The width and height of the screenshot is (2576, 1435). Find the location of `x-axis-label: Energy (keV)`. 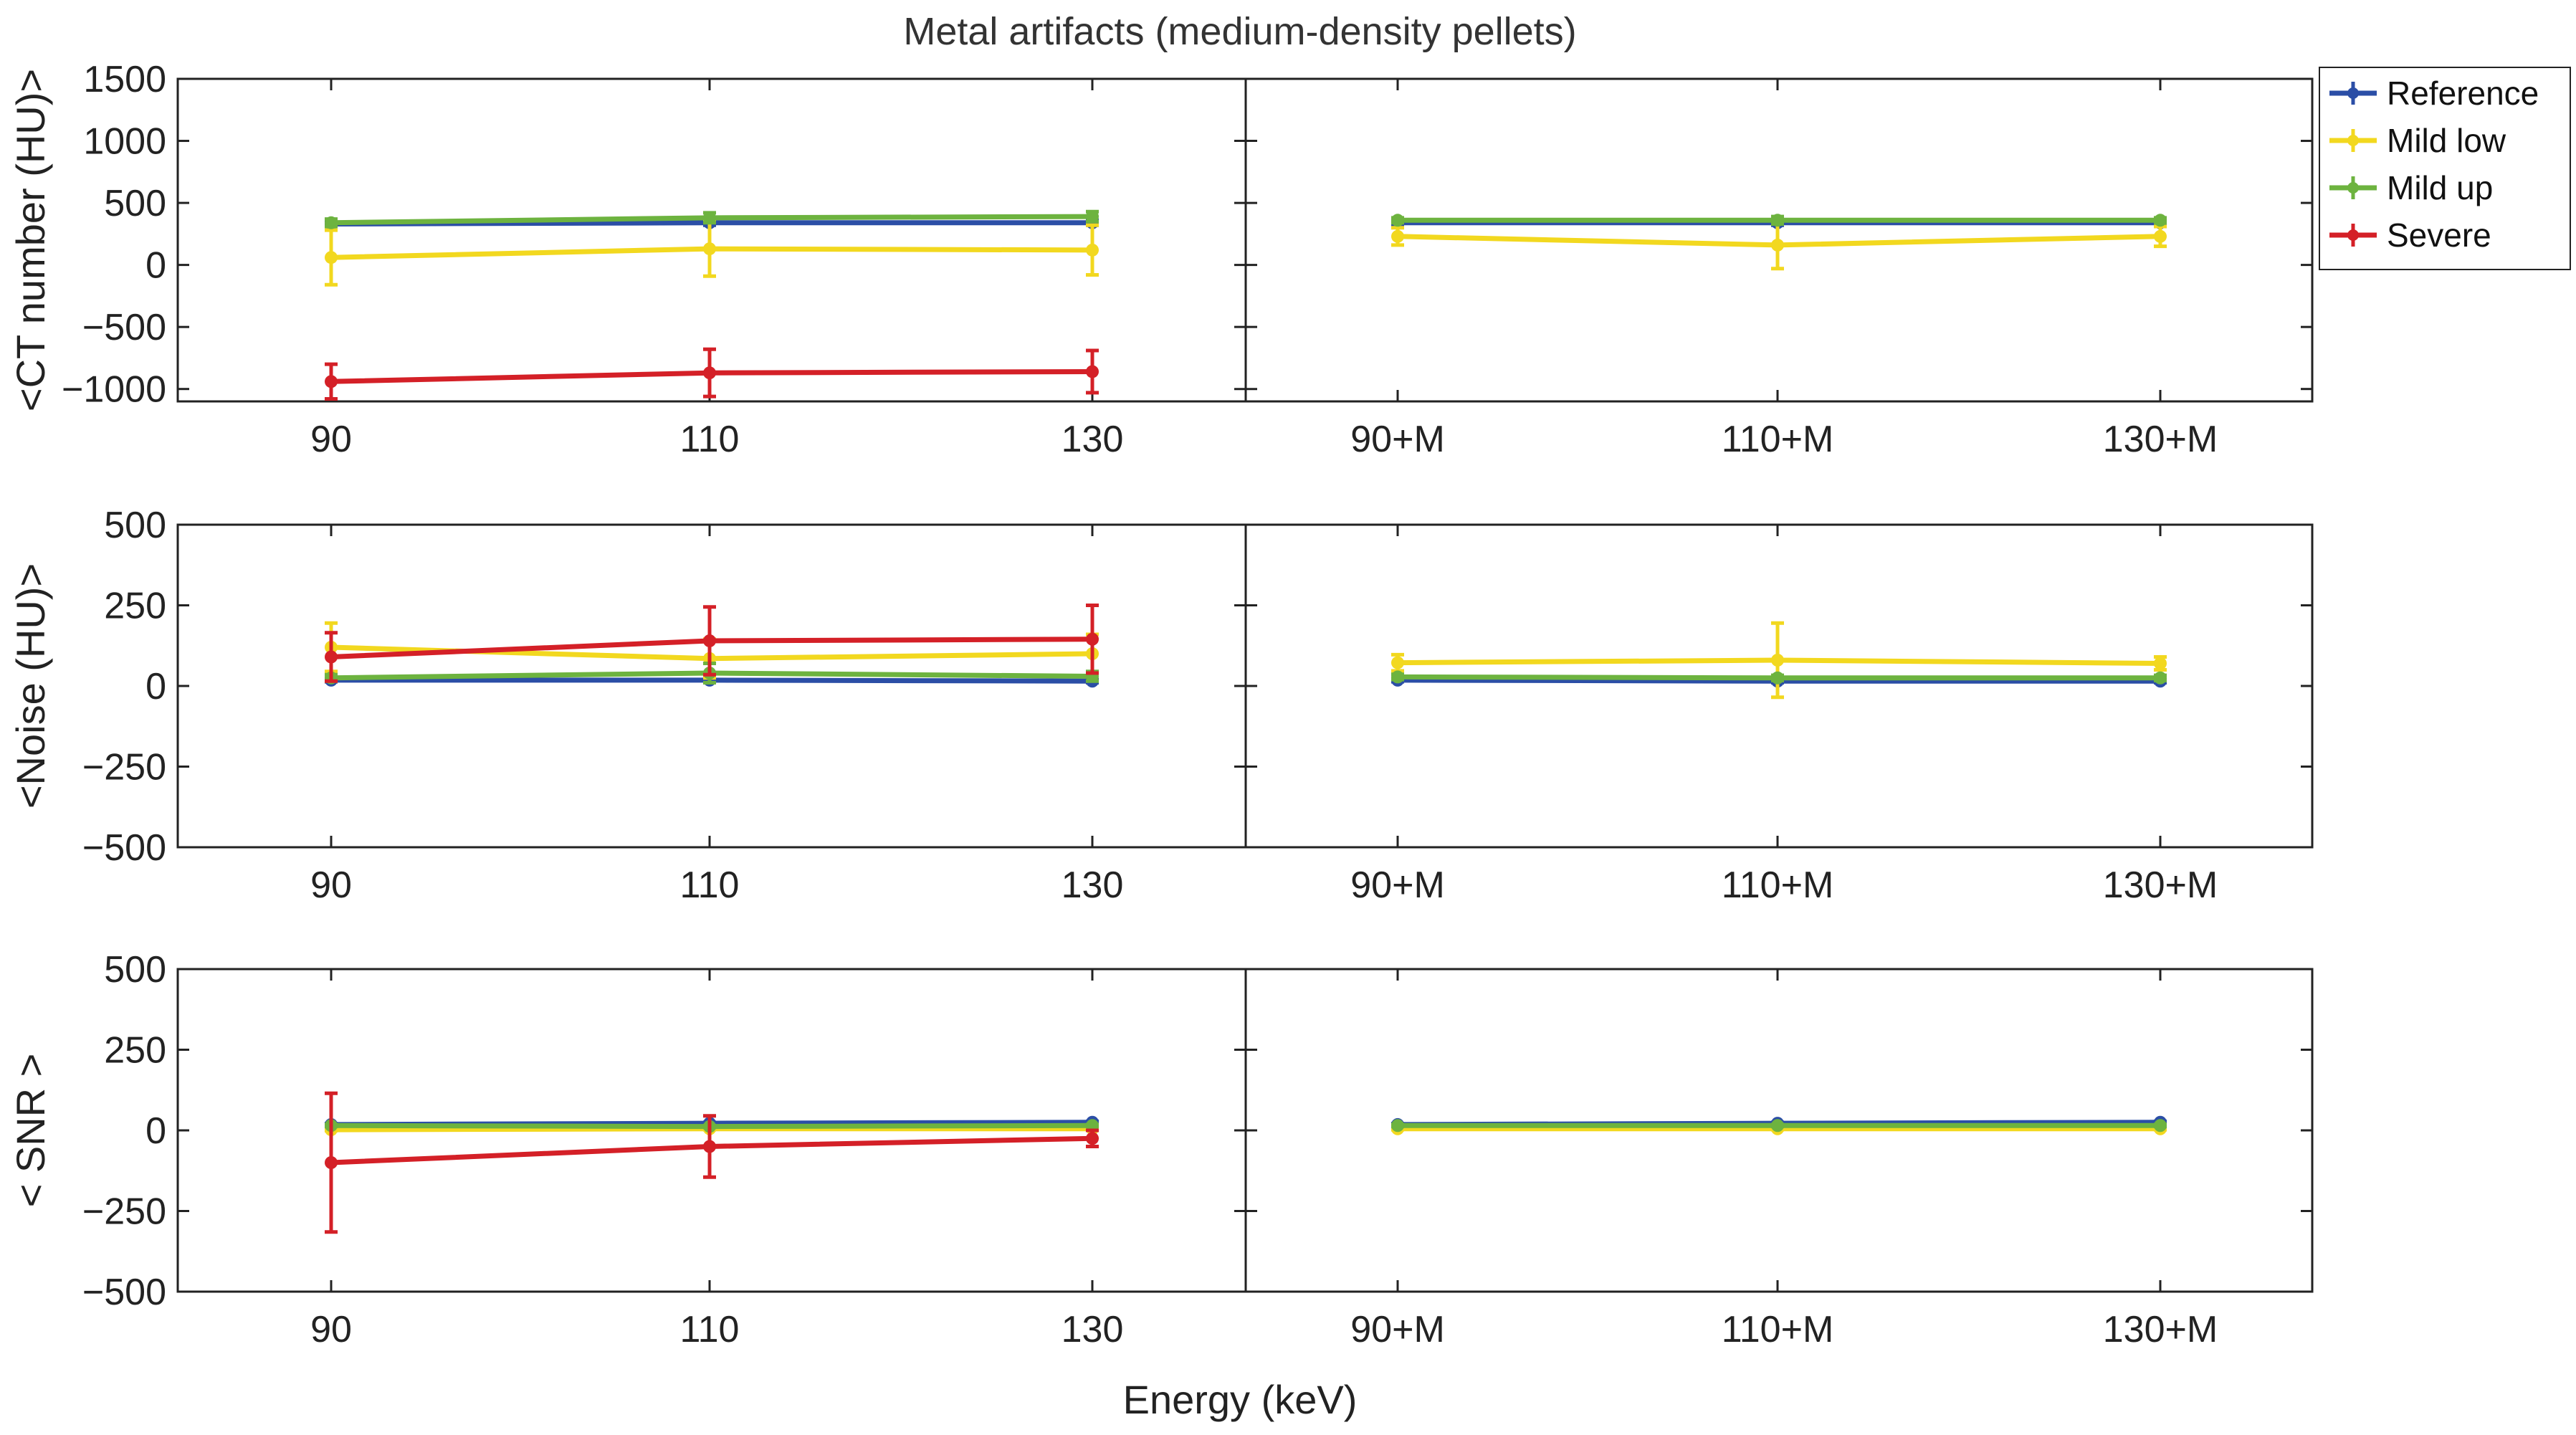

x-axis-label: Energy (keV) is located at coordinates (1240, 1399).